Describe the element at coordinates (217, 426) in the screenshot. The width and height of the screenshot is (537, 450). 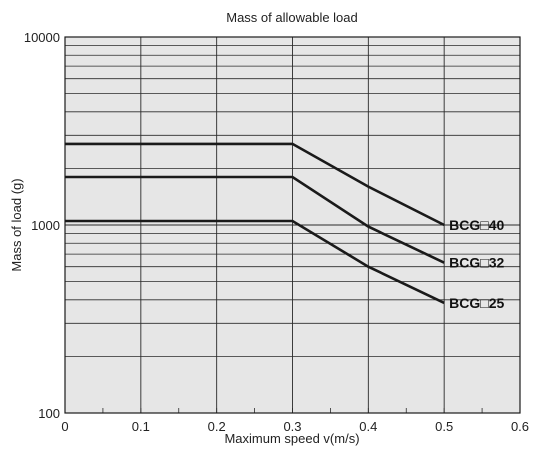
I see `x-tick-label: 0.2` at that location.